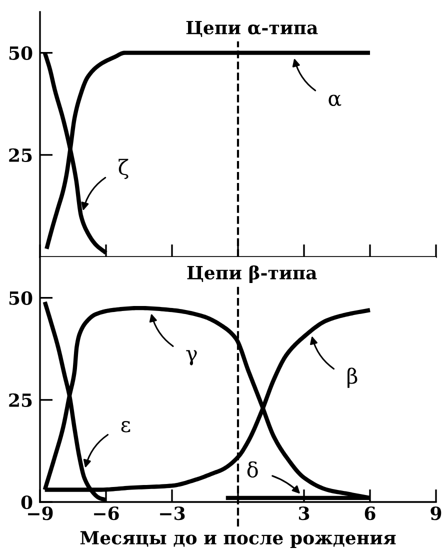  I want to click on x-tick-label: 6, so click(370, 513).